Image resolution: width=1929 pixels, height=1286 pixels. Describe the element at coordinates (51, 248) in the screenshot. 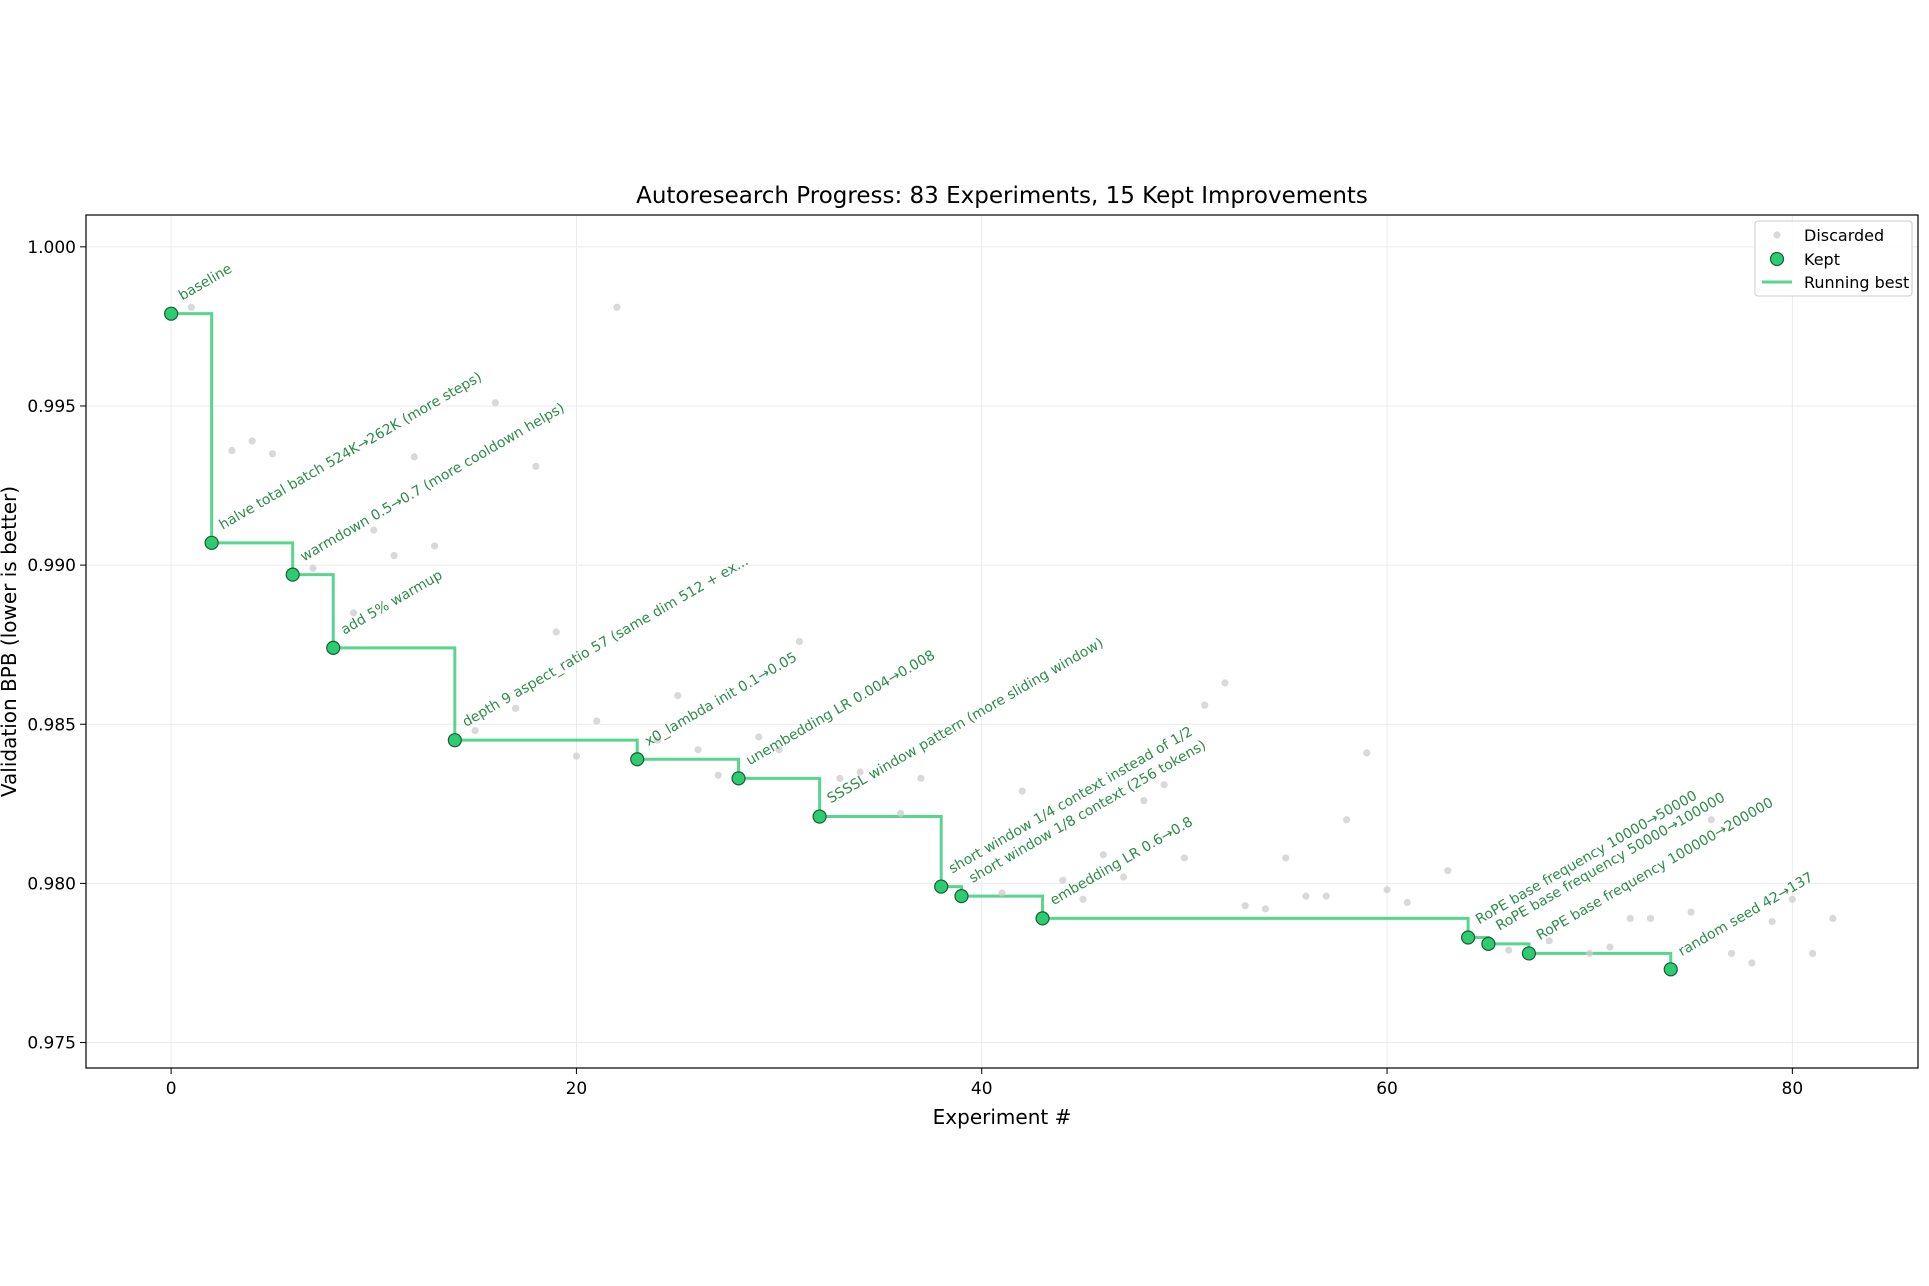

I see `y-tick-label: 1.000` at that location.